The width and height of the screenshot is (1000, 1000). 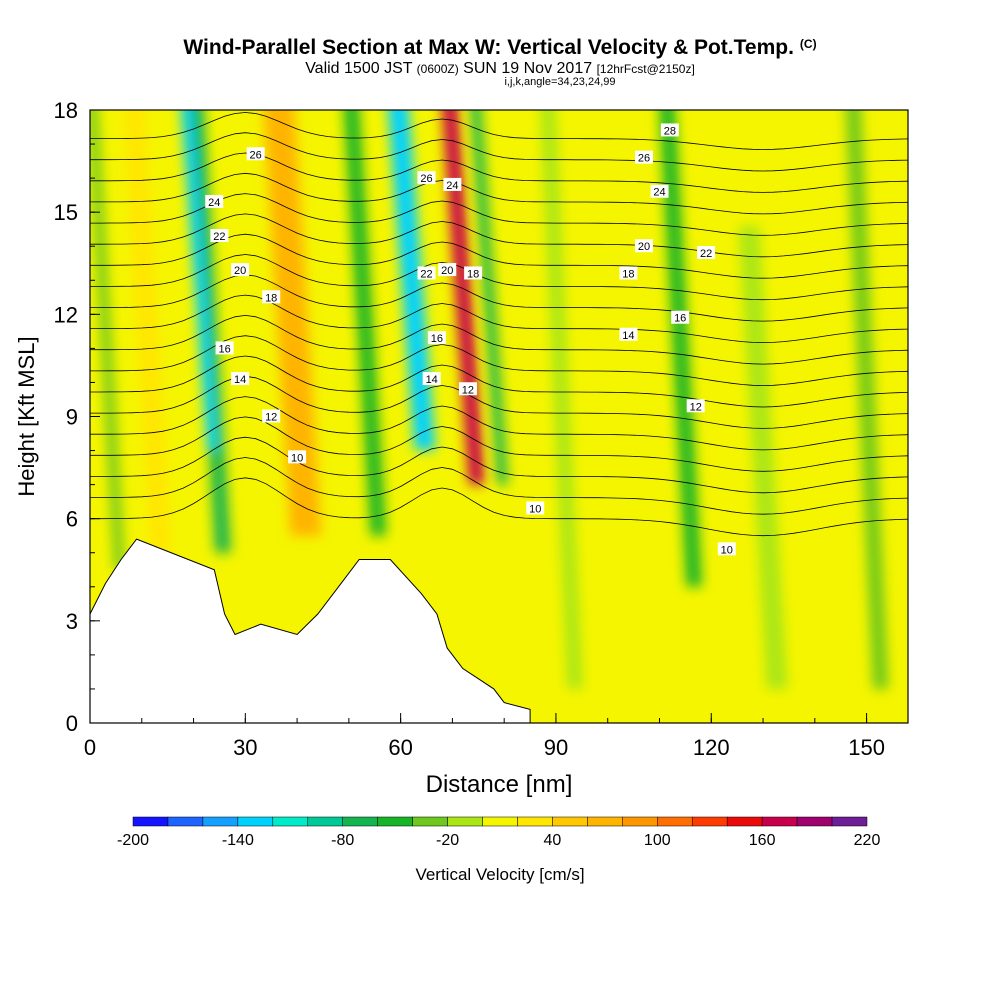 I want to click on theta-label-7: 14, so click(x=240, y=380).